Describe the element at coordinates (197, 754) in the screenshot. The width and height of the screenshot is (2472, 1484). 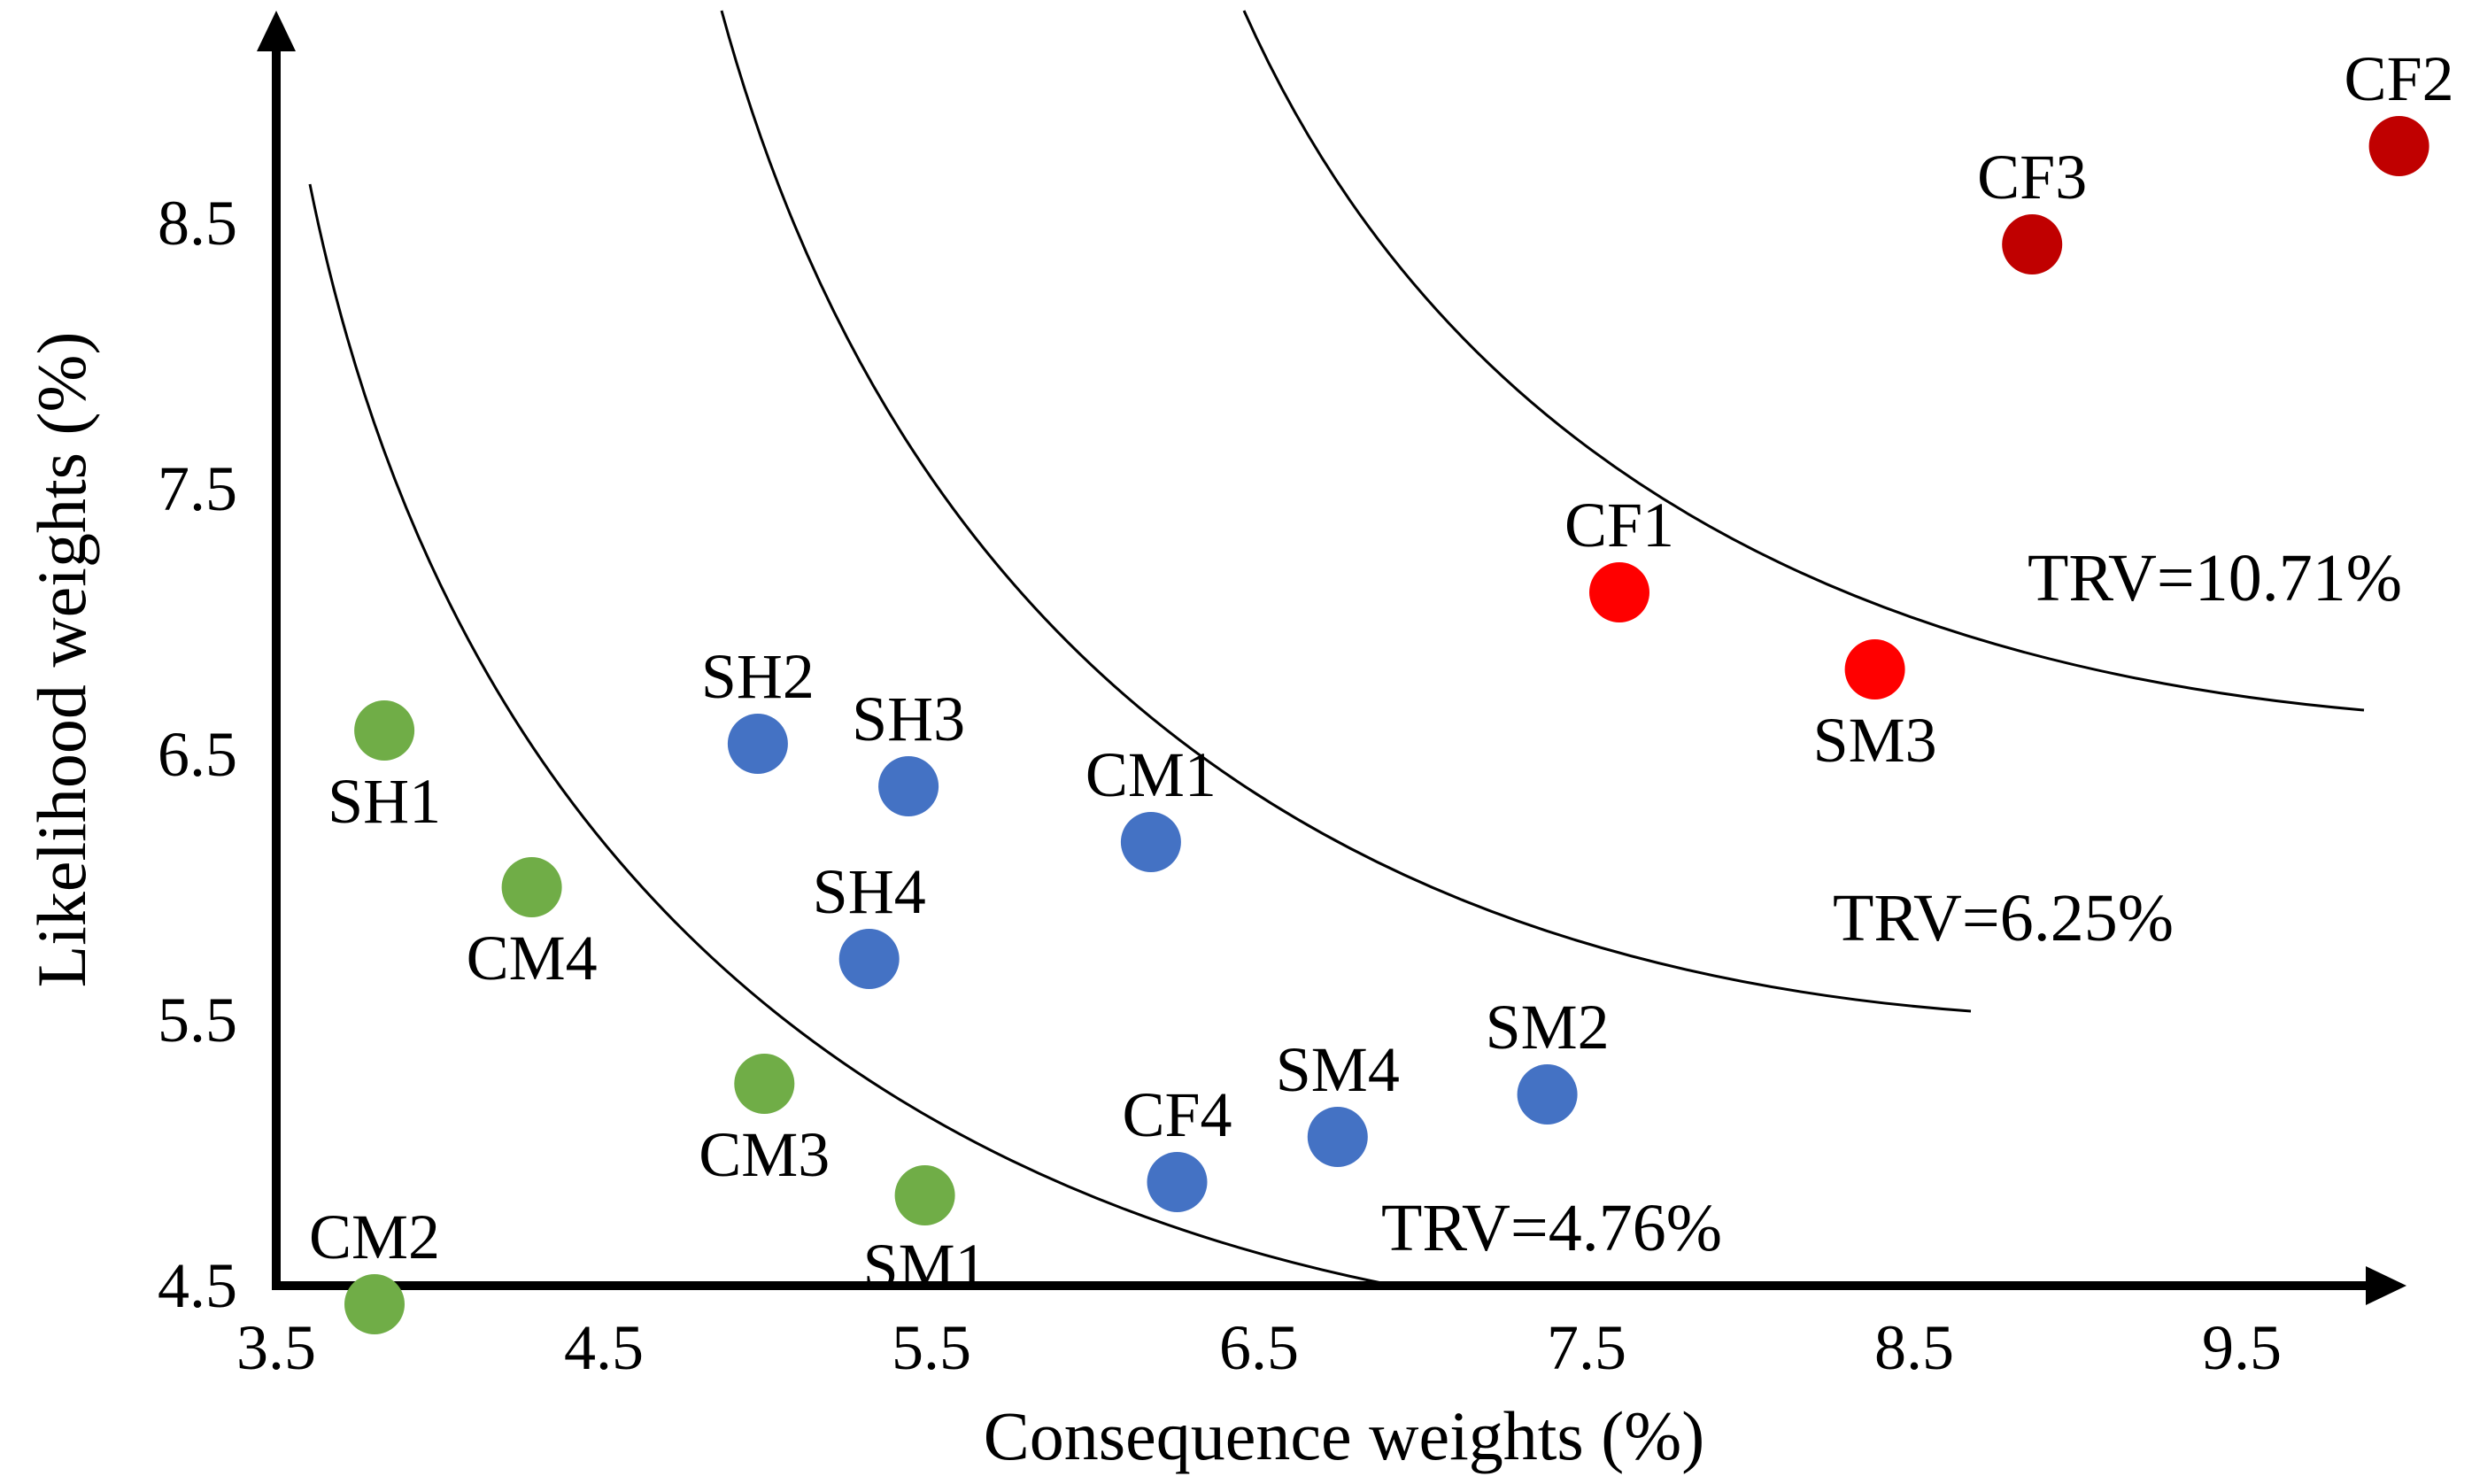
I see `y-tick-label: 6.5` at that location.